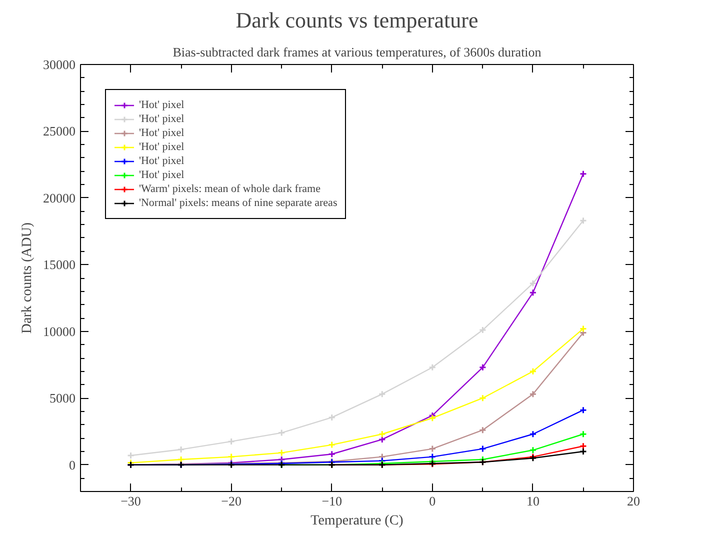 The width and height of the screenshot is (713, 551). What do you see at coordinates (357, 52) in the screenshot?
I see `chart-subtitle: Bias-subtracted dark frames at various temperatures, of 3600s duration` at bounding box center [357, 52].